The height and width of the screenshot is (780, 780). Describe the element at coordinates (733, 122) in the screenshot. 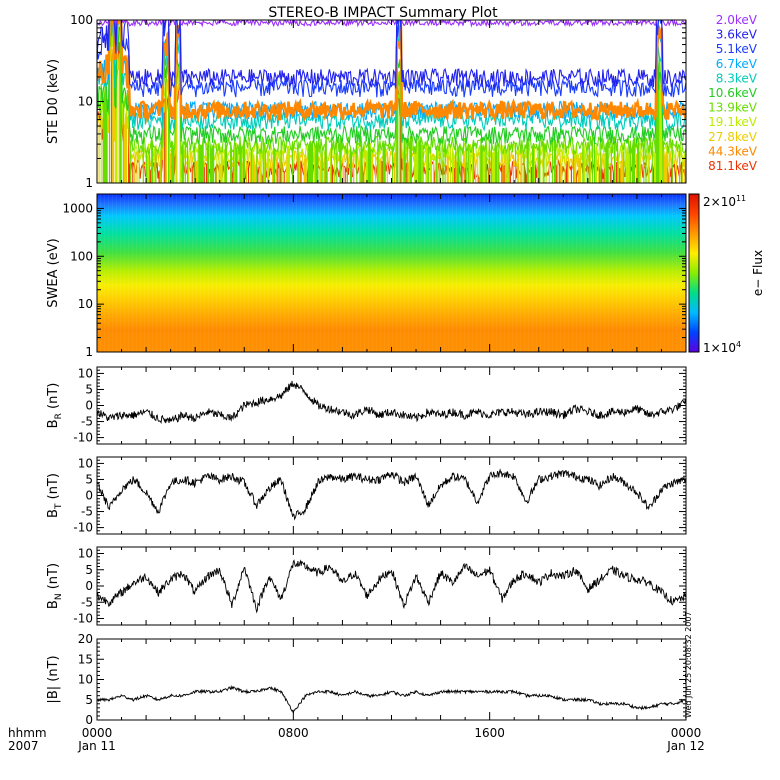

I see `legend-entry: 19.1keV` at that location.